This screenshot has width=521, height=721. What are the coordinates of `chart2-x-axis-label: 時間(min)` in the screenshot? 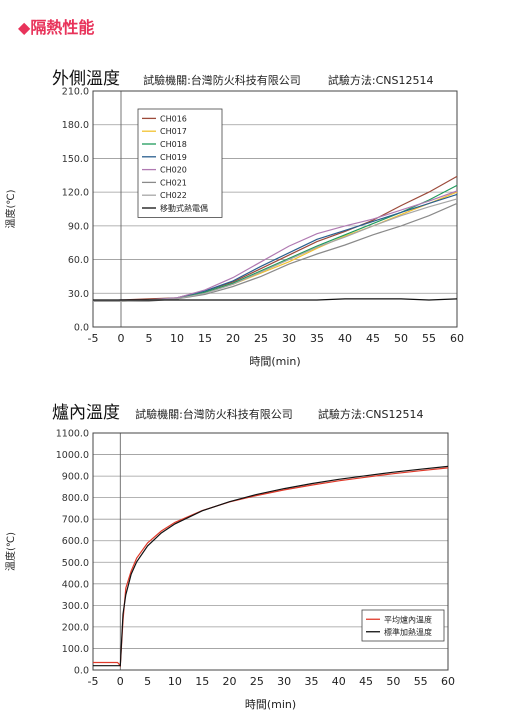 It's located at (270, 704).